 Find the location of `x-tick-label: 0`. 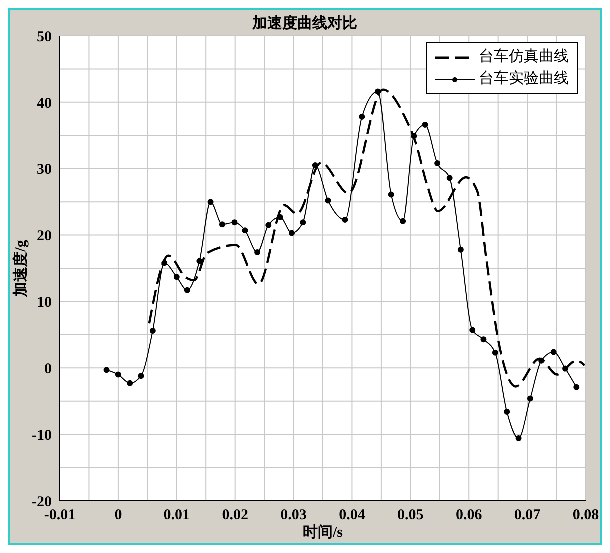

x-tick-label: 0 is located at coordinates (118, 516).